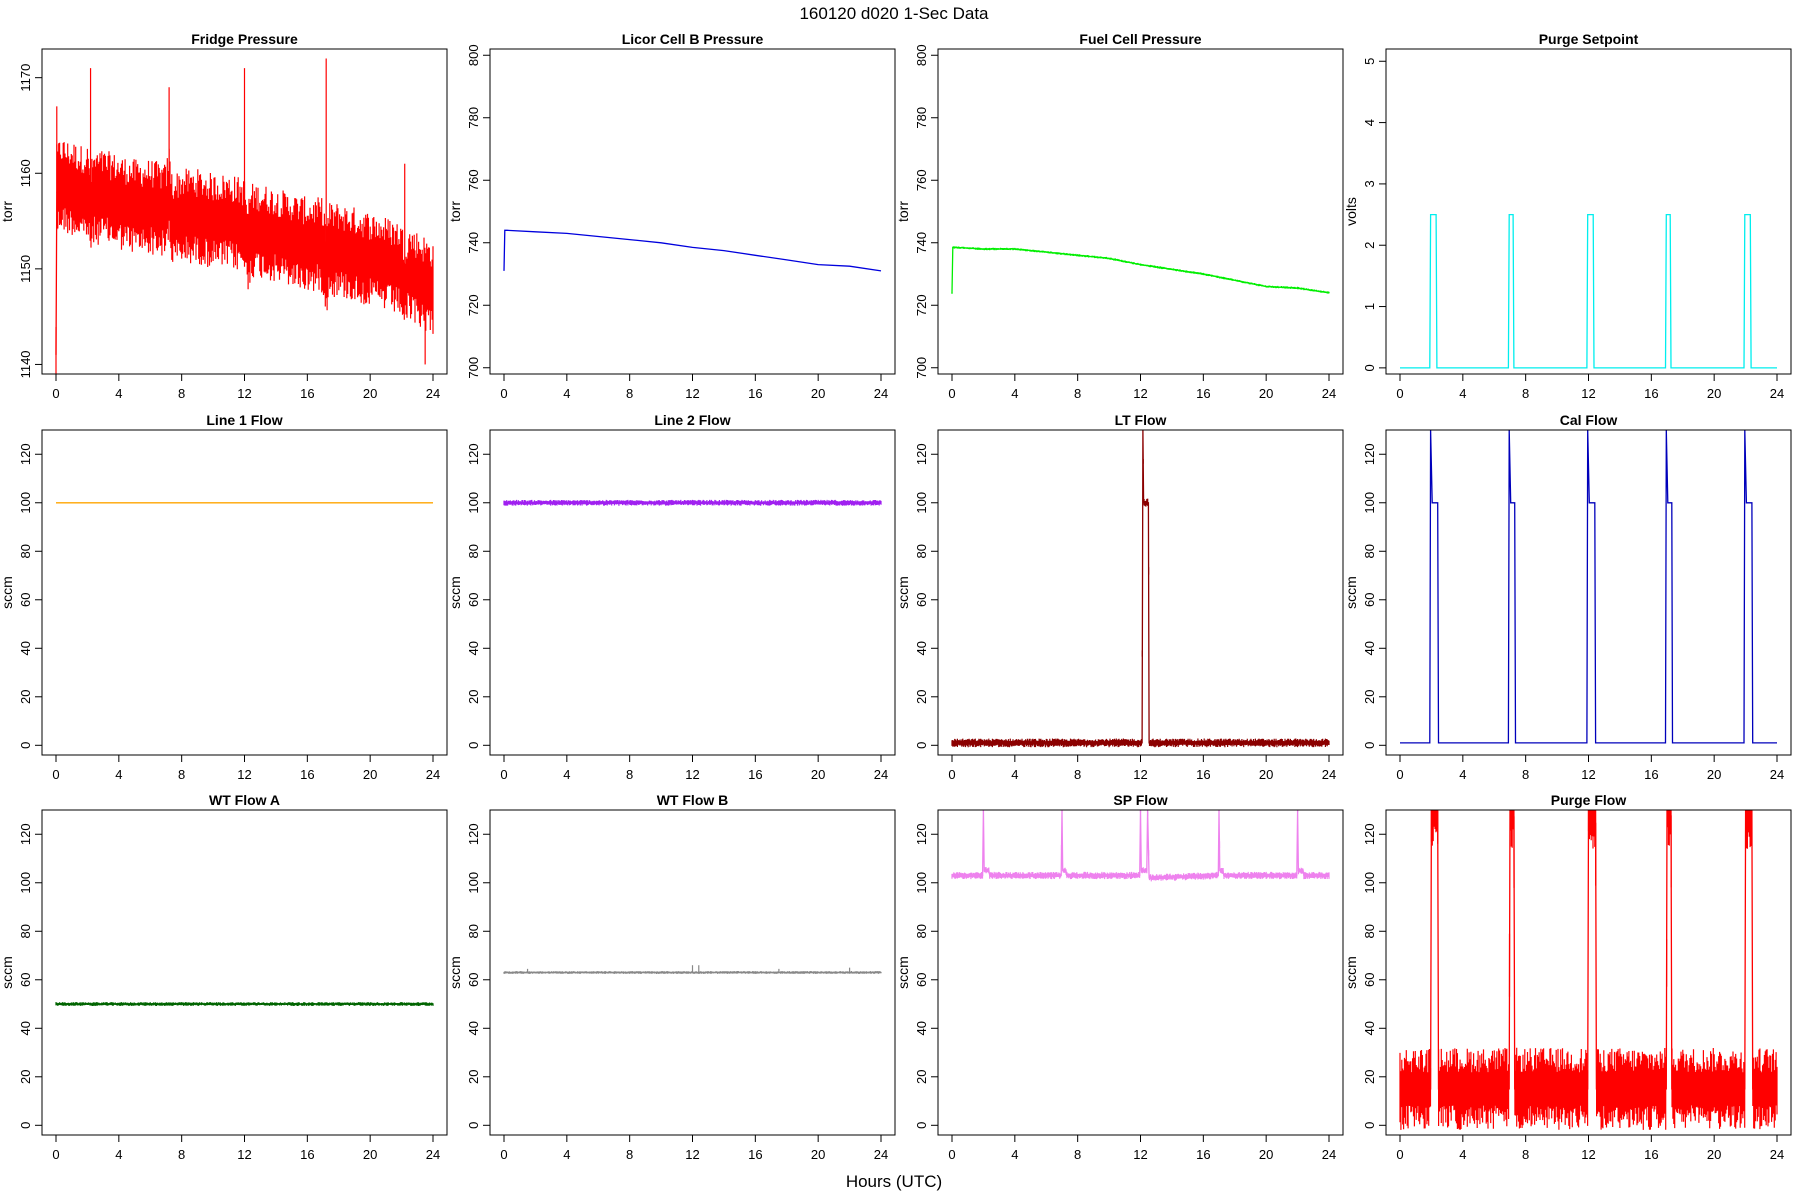 This screenshot has width=1800, height=1200. I want to click on y-tick-label: 800, so click(921, 55).